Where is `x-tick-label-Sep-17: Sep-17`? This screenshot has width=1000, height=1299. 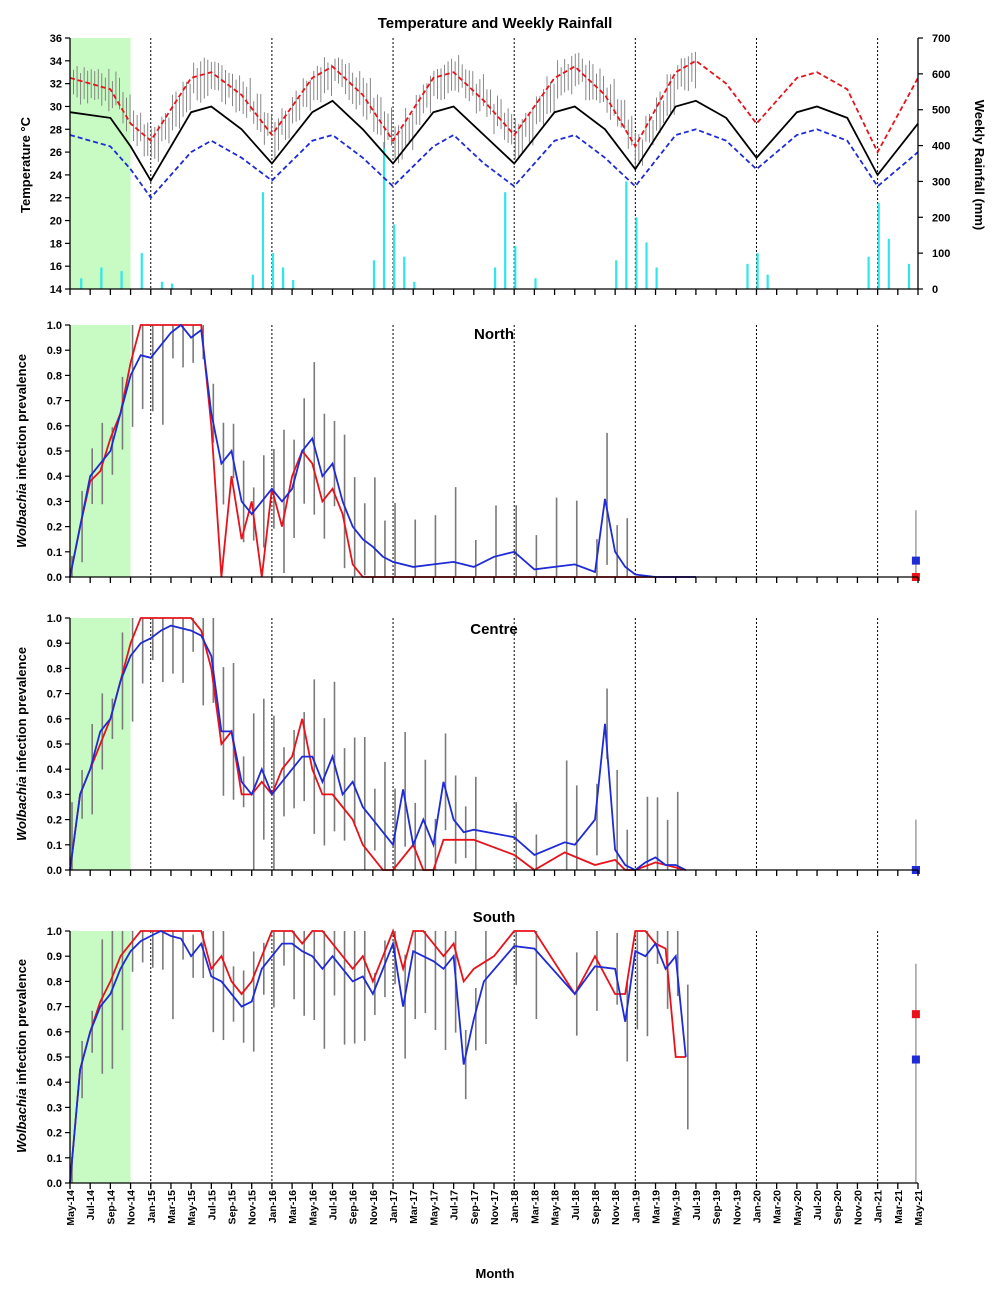
x-tick-label-Sep-17: Sep-17 is located at coordinates (475, 1207).